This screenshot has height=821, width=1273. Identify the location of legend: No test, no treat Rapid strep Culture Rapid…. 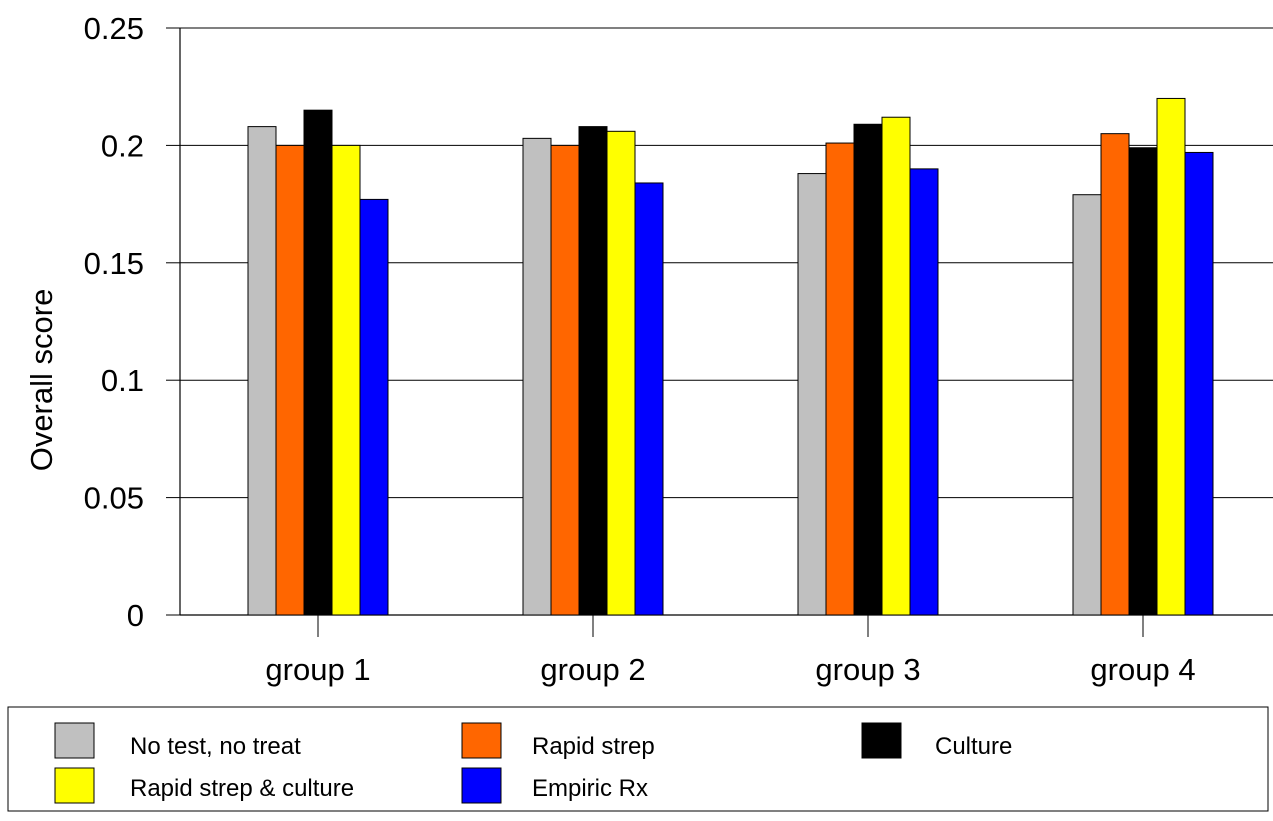
(638, 759).